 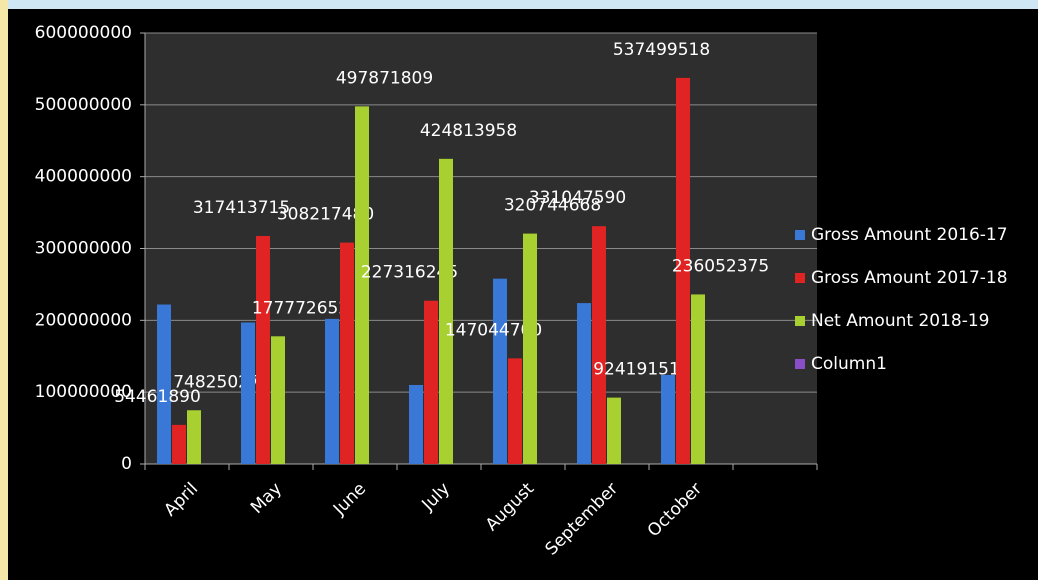 What do you see at coordinates (909, 235) in the screenshot?
I see `legend-label: Gross Amount 2016-17` at bounding box center [909, 235].